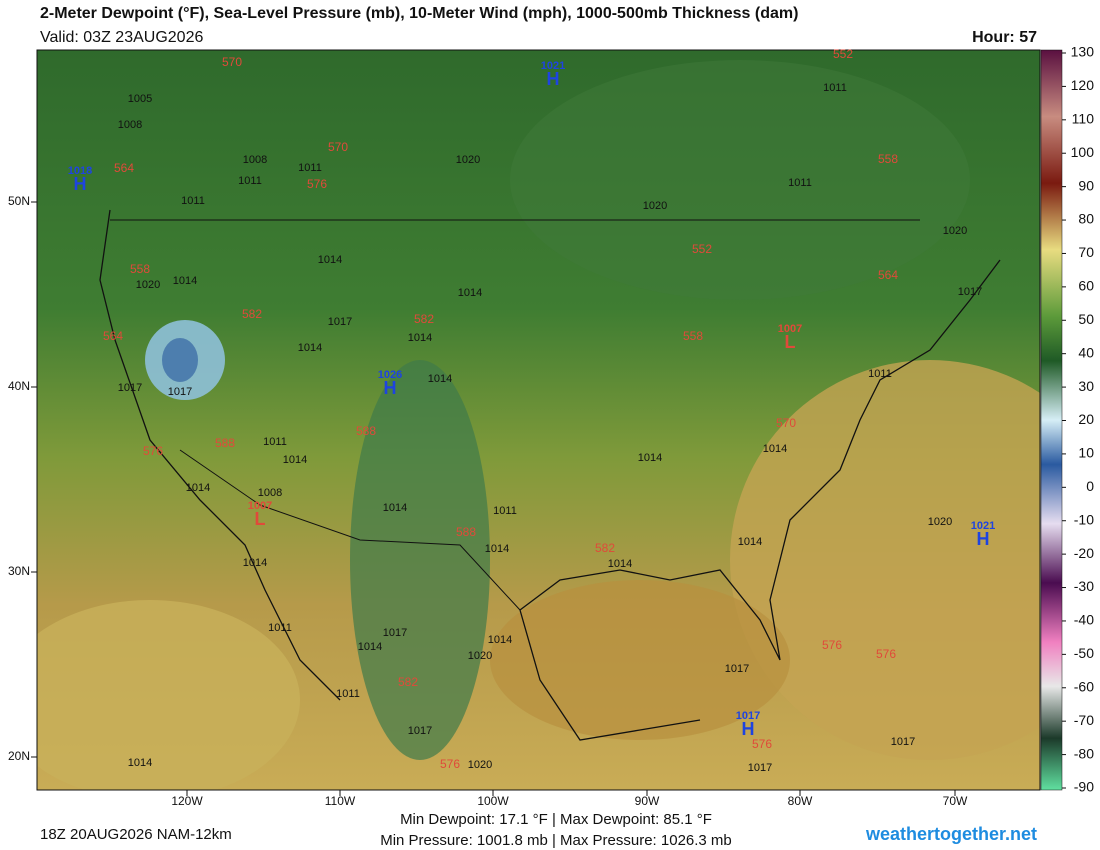 Image resolution: width=1100 pixels, height=850 pixels. What do you see at coordinates (260, 506) in the screenshot?
I see `pressure-value: 1007` at bounding box center [260, 506].